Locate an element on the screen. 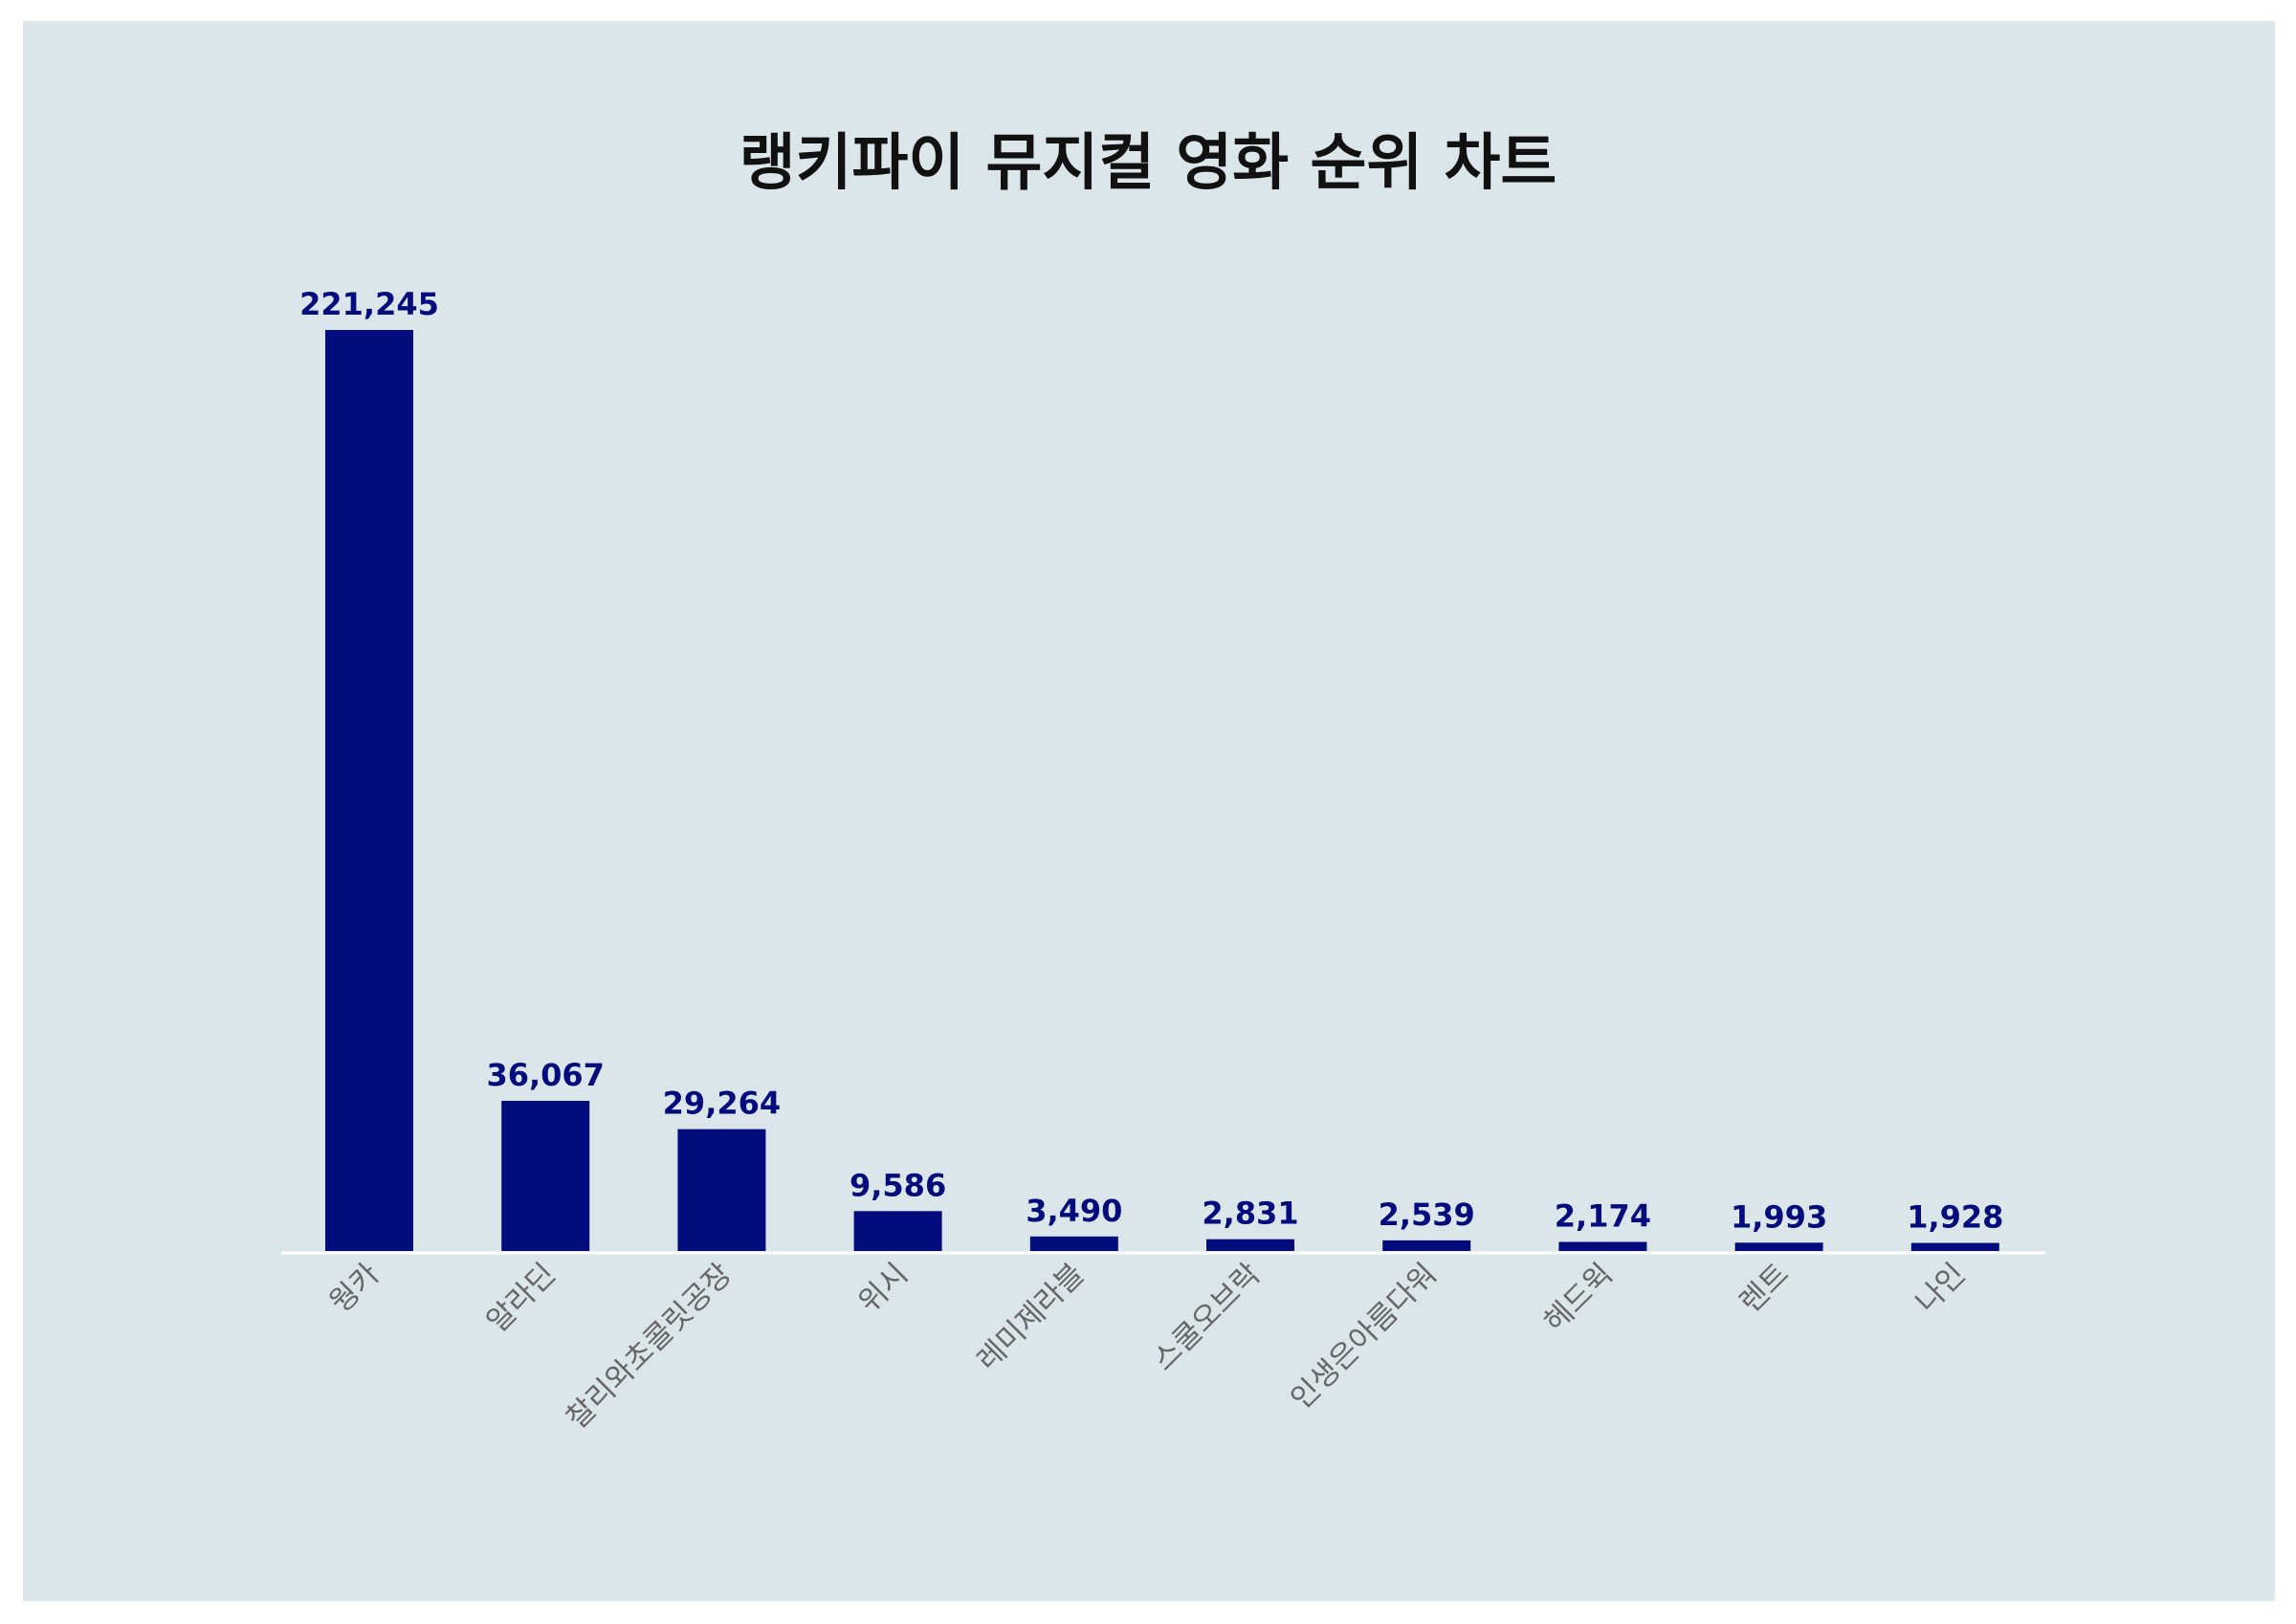 The height and width of the screenshot is (1624, 2296). value-label: 2,831 is located at coordinates (1250, 1214).